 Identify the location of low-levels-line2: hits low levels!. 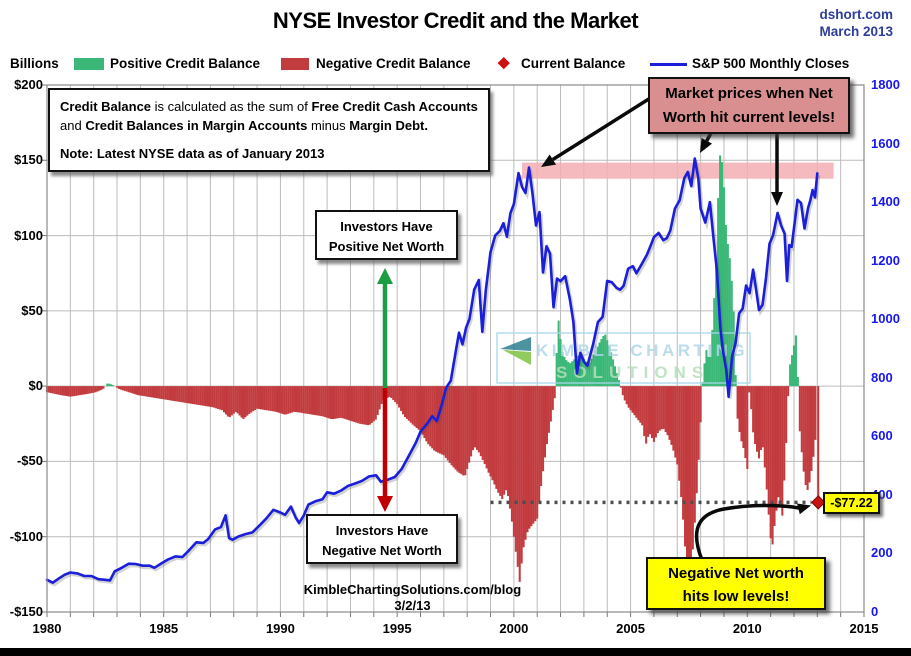
(736, 596).